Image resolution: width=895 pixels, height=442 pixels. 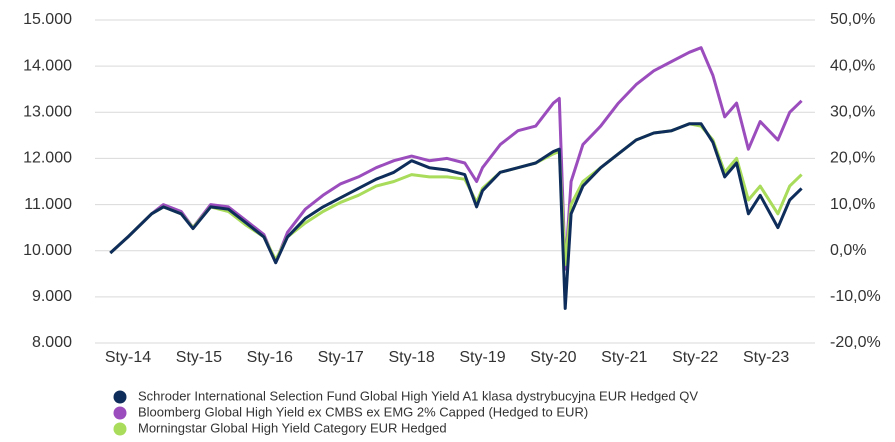 What do you see at coordinates (47, 158) in the screenshot?
I see `y-tick-label: 12.000` at bounding box center [47, 158].